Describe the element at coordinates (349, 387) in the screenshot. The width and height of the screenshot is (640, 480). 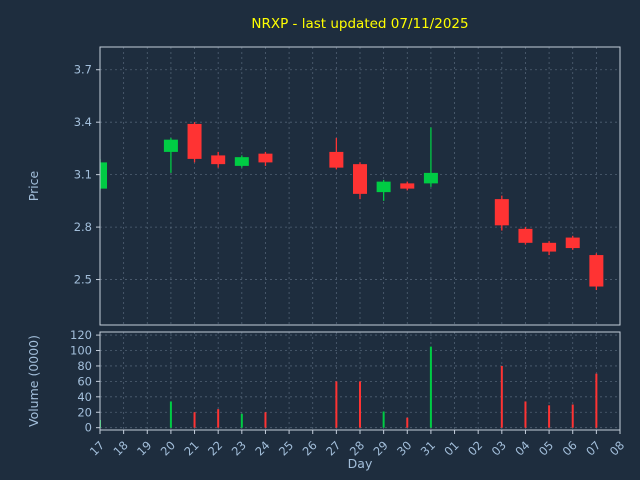
I see `volume-plot-area` at that location.